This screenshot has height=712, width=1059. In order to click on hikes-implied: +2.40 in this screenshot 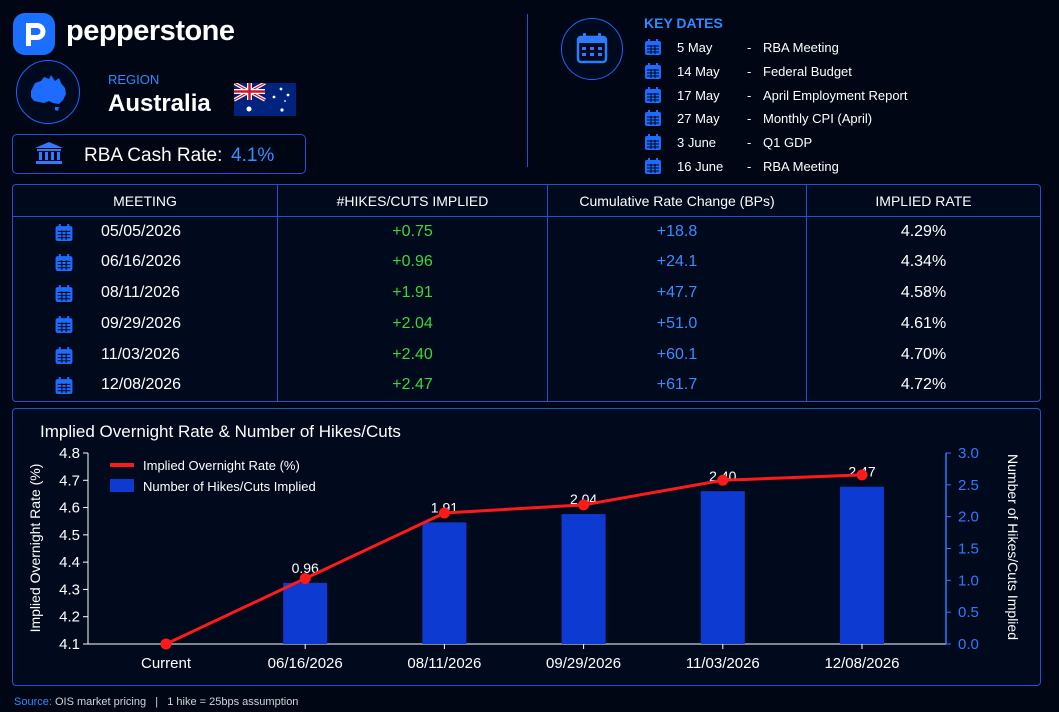, I will do `click(412, 354)`.